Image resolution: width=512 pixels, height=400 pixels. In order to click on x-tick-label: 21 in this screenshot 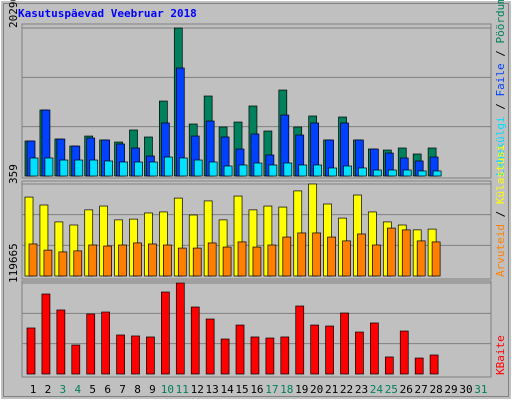, I will do `click(331, 389)`.